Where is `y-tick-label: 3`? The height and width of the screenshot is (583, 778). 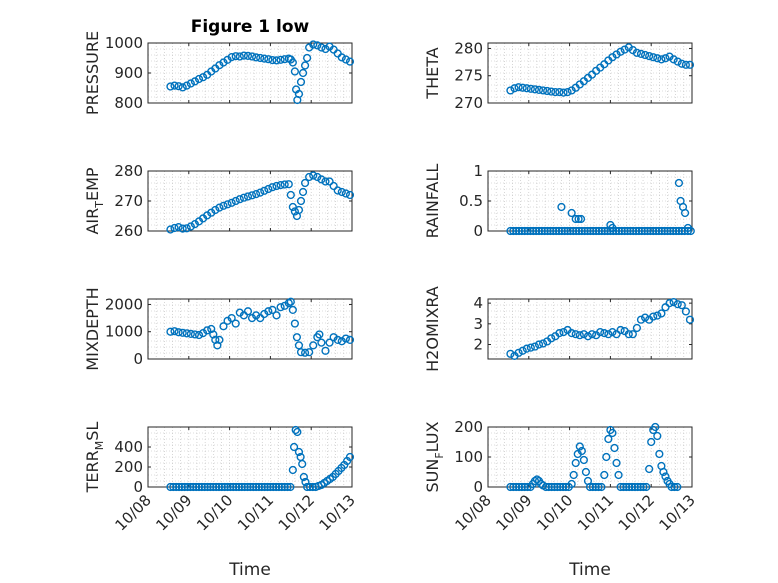 y-tick-label: 3 is located at coordinates (478, 324).